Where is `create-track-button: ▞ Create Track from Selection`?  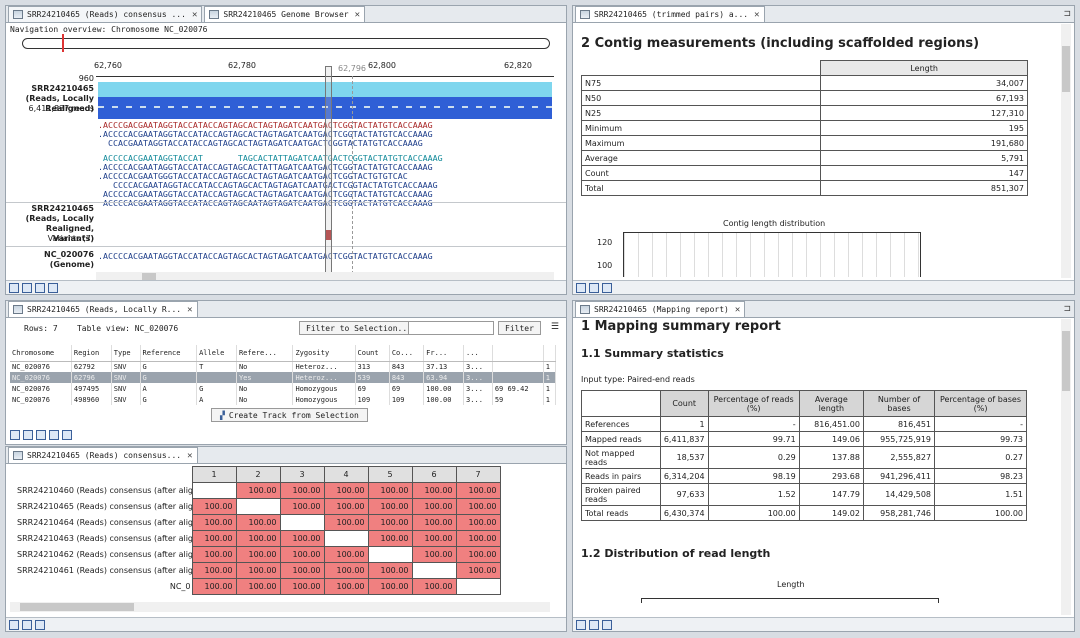
create-track-button: ▞ Create Track from Selection is located at coordinates (289, 415).